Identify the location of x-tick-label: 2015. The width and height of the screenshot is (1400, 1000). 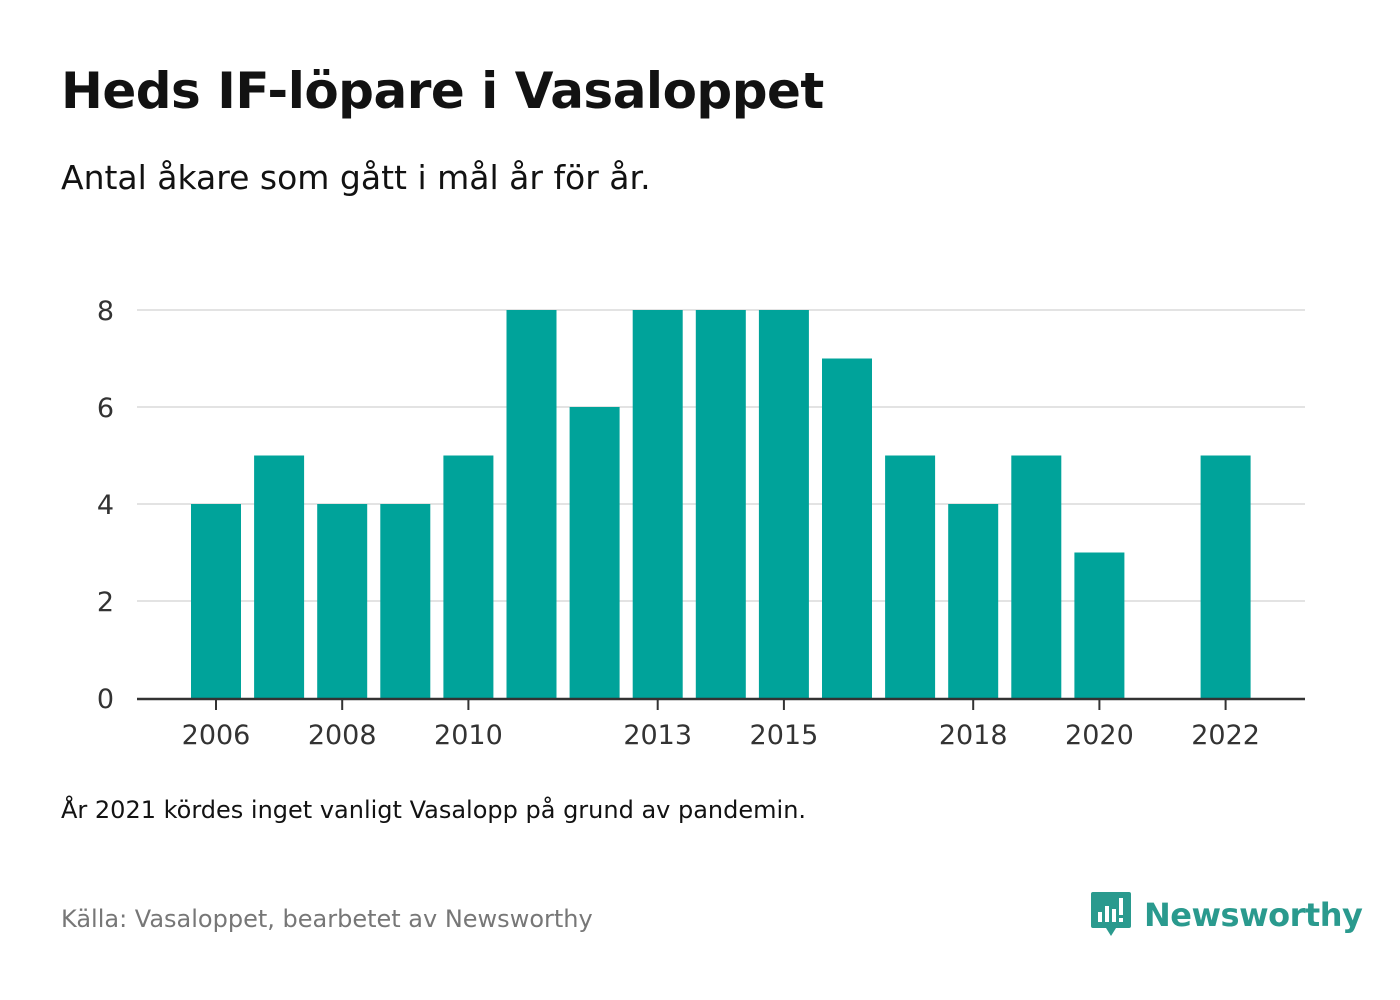
(784, 735).